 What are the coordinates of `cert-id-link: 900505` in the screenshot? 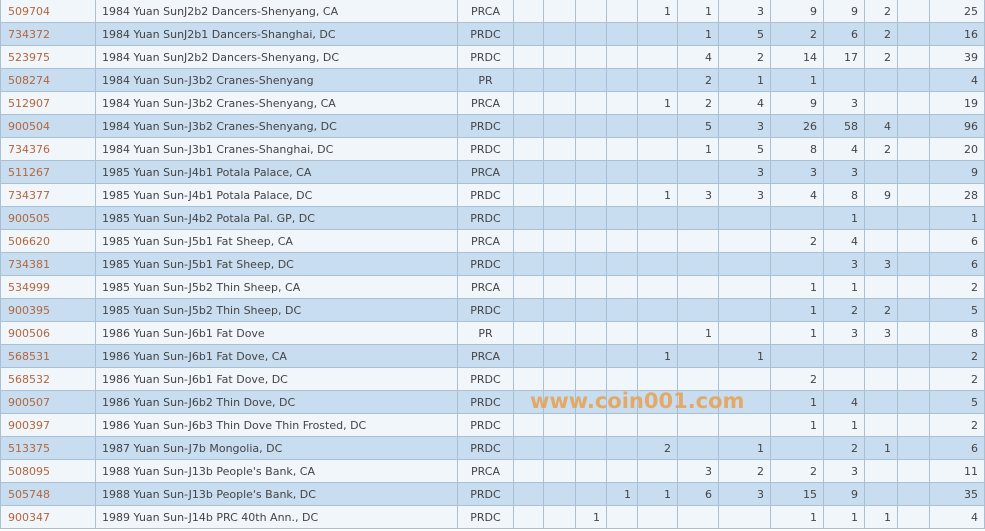 It's located at (48, 218).